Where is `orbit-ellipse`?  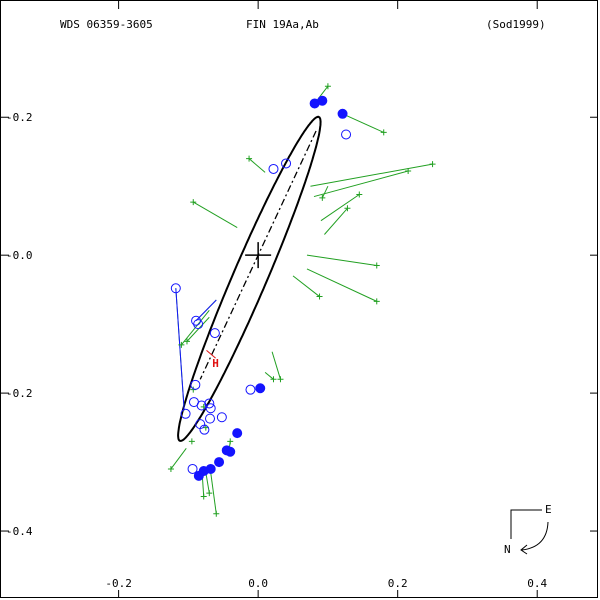 orbit-ellipse is located at coordinates (249, 278).